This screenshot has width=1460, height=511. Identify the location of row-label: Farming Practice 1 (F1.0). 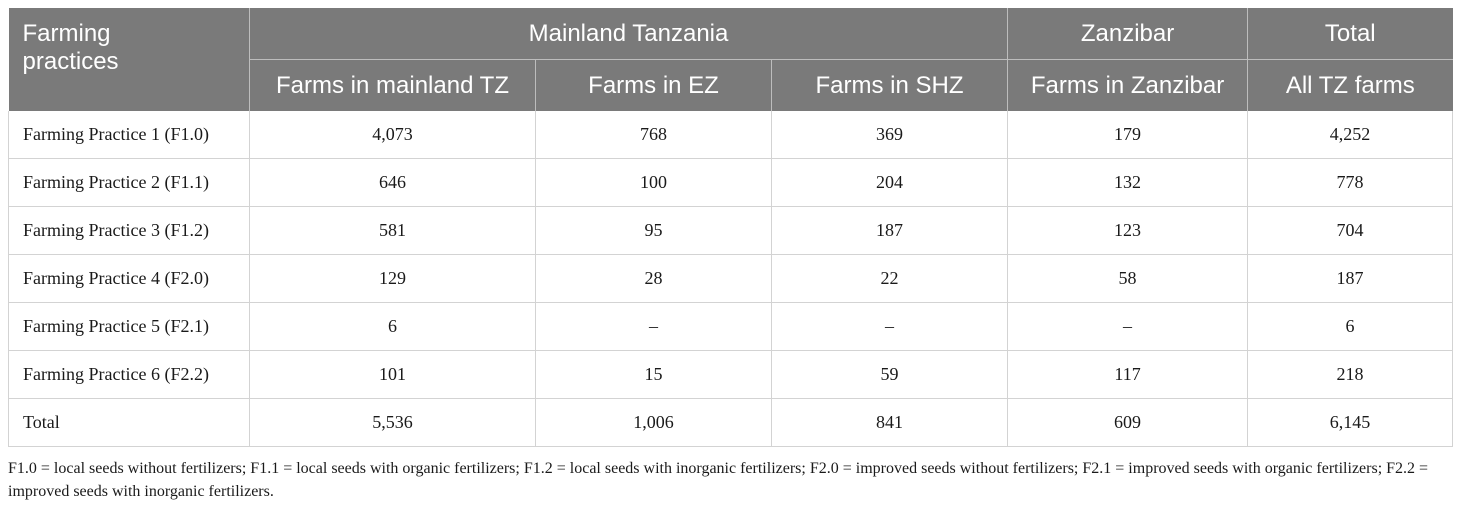
(129, 135).